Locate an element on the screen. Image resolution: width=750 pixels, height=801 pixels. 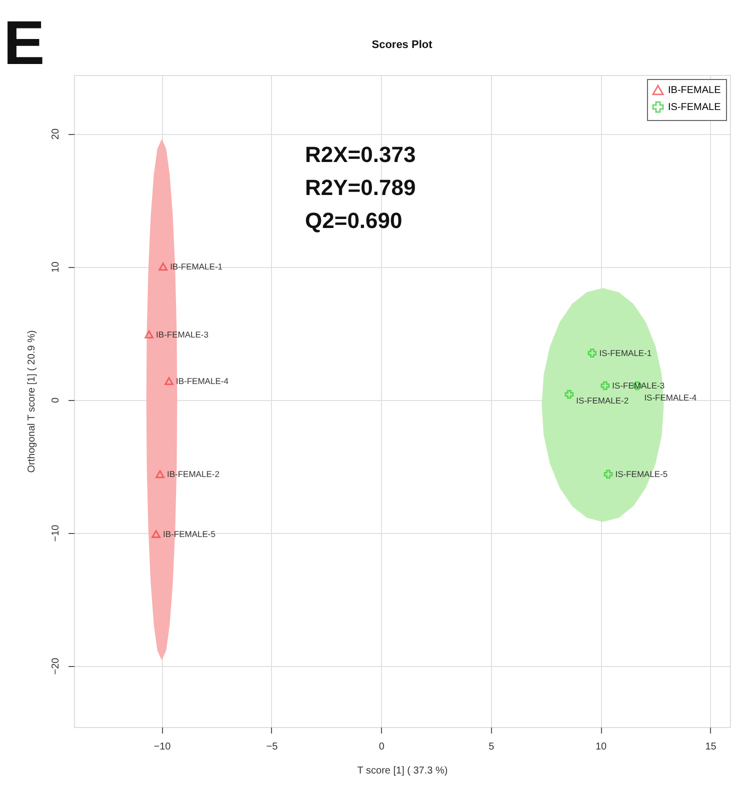
data-label: IS-FEMALE-2 is located at coordinates (602, 400).